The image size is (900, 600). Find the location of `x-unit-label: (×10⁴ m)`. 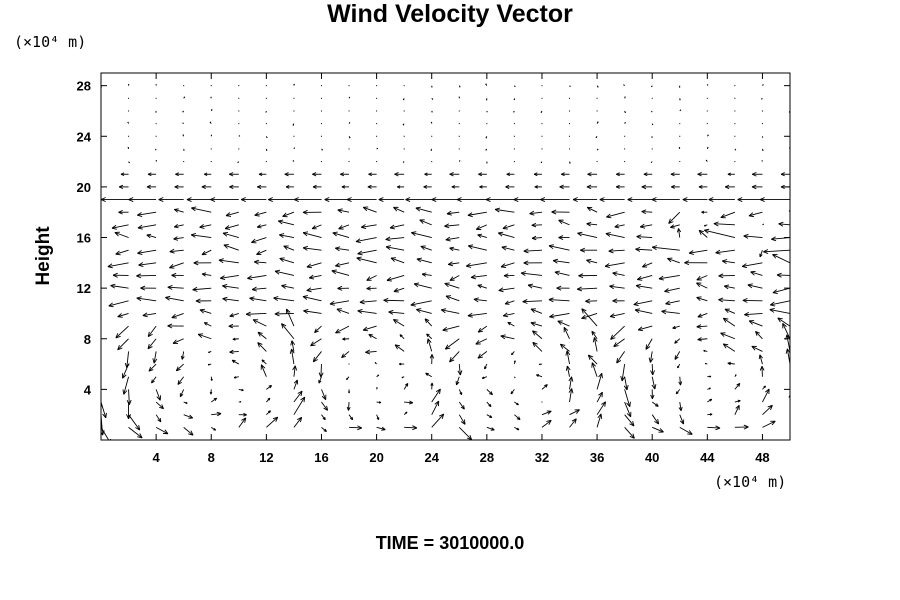

x-unit-label: (×10⁴ m) is located at coordinates (750, 482).